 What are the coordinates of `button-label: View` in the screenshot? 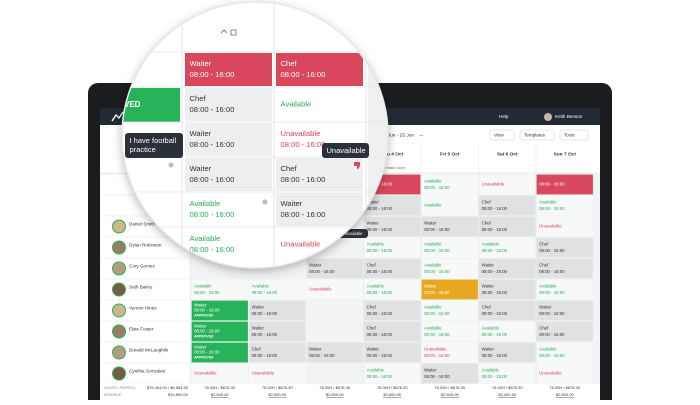 It's located at (499, 135).